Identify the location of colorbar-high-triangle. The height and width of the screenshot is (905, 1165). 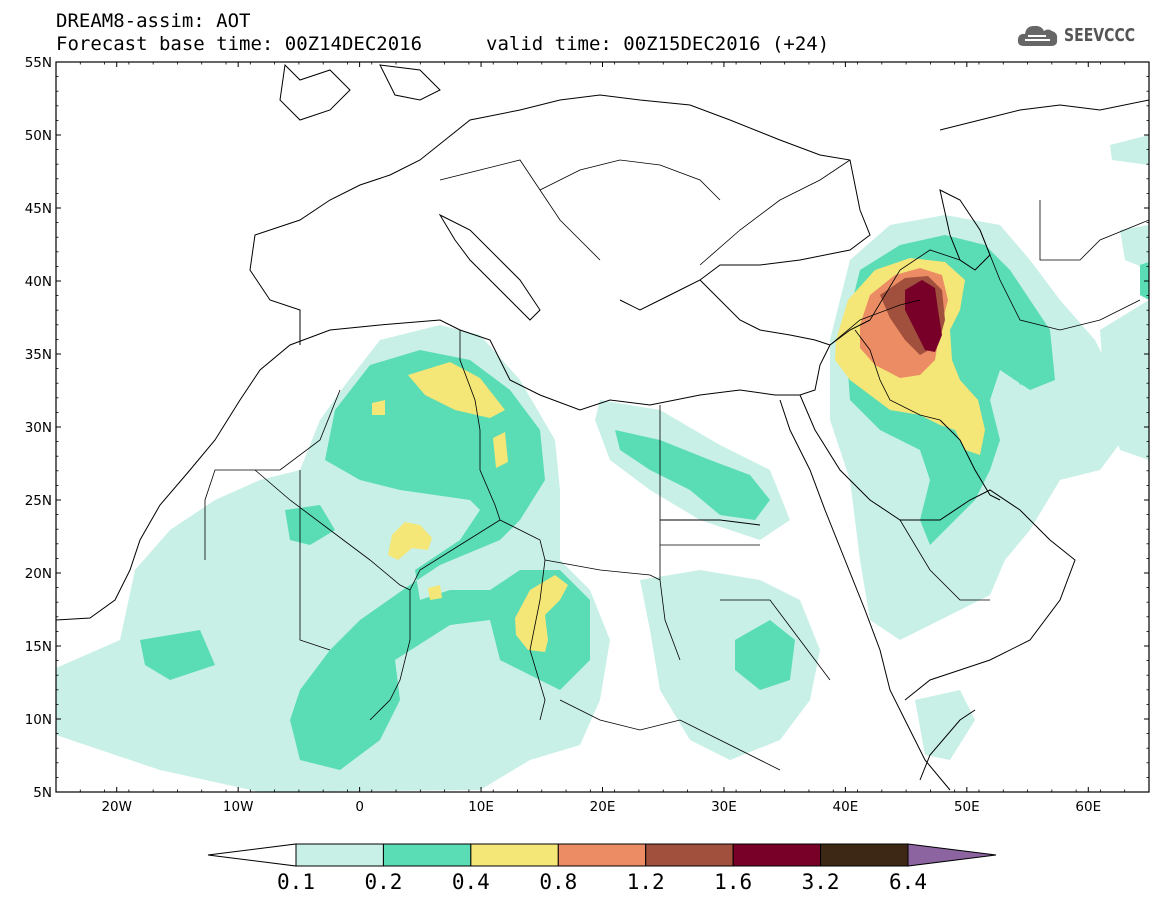
(952, 855).